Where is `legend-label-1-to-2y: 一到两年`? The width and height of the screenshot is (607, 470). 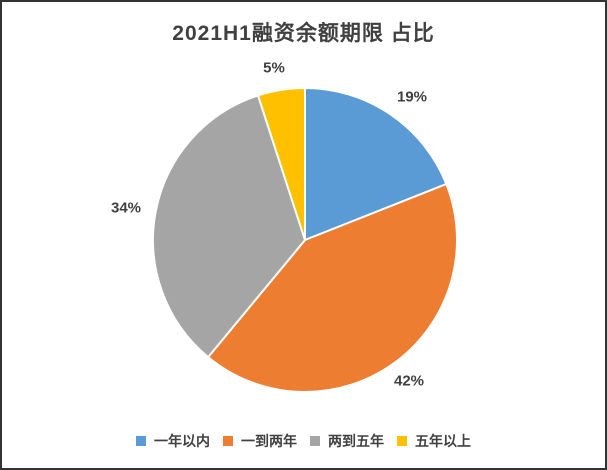 legend-label-1-to-2y: 一到两年 is located at coordinates (269, 441).